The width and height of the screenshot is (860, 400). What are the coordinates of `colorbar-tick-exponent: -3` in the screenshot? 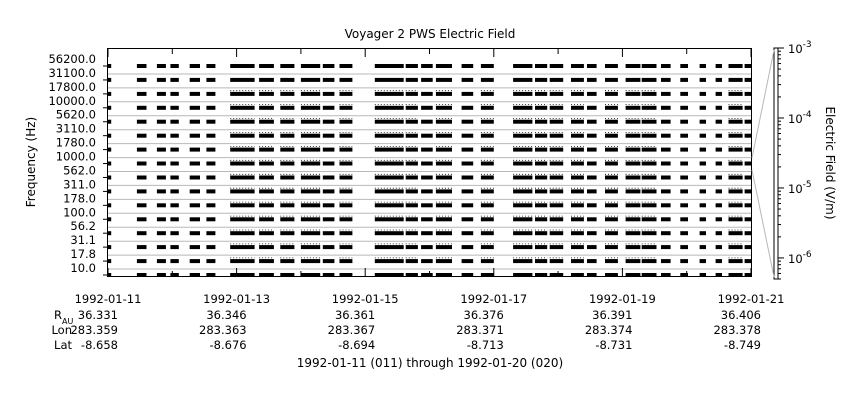 It's located at (807, 45).